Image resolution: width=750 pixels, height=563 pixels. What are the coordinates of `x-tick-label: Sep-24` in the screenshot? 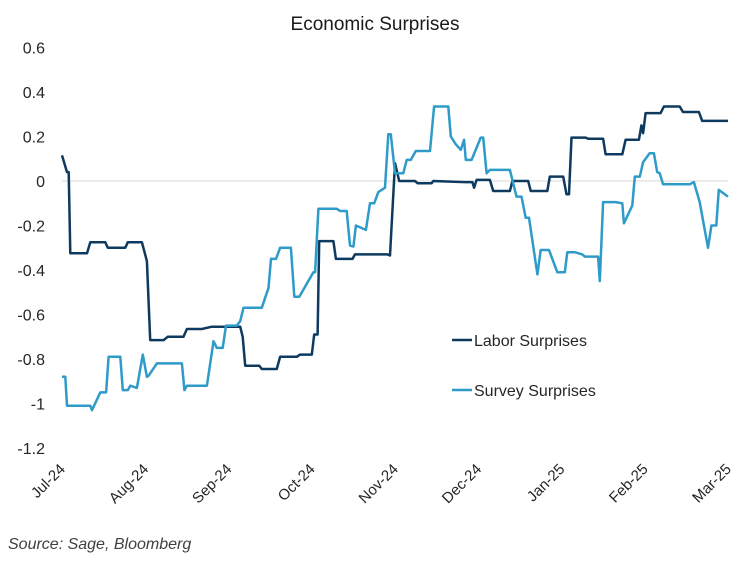 It's located at (212, 484).